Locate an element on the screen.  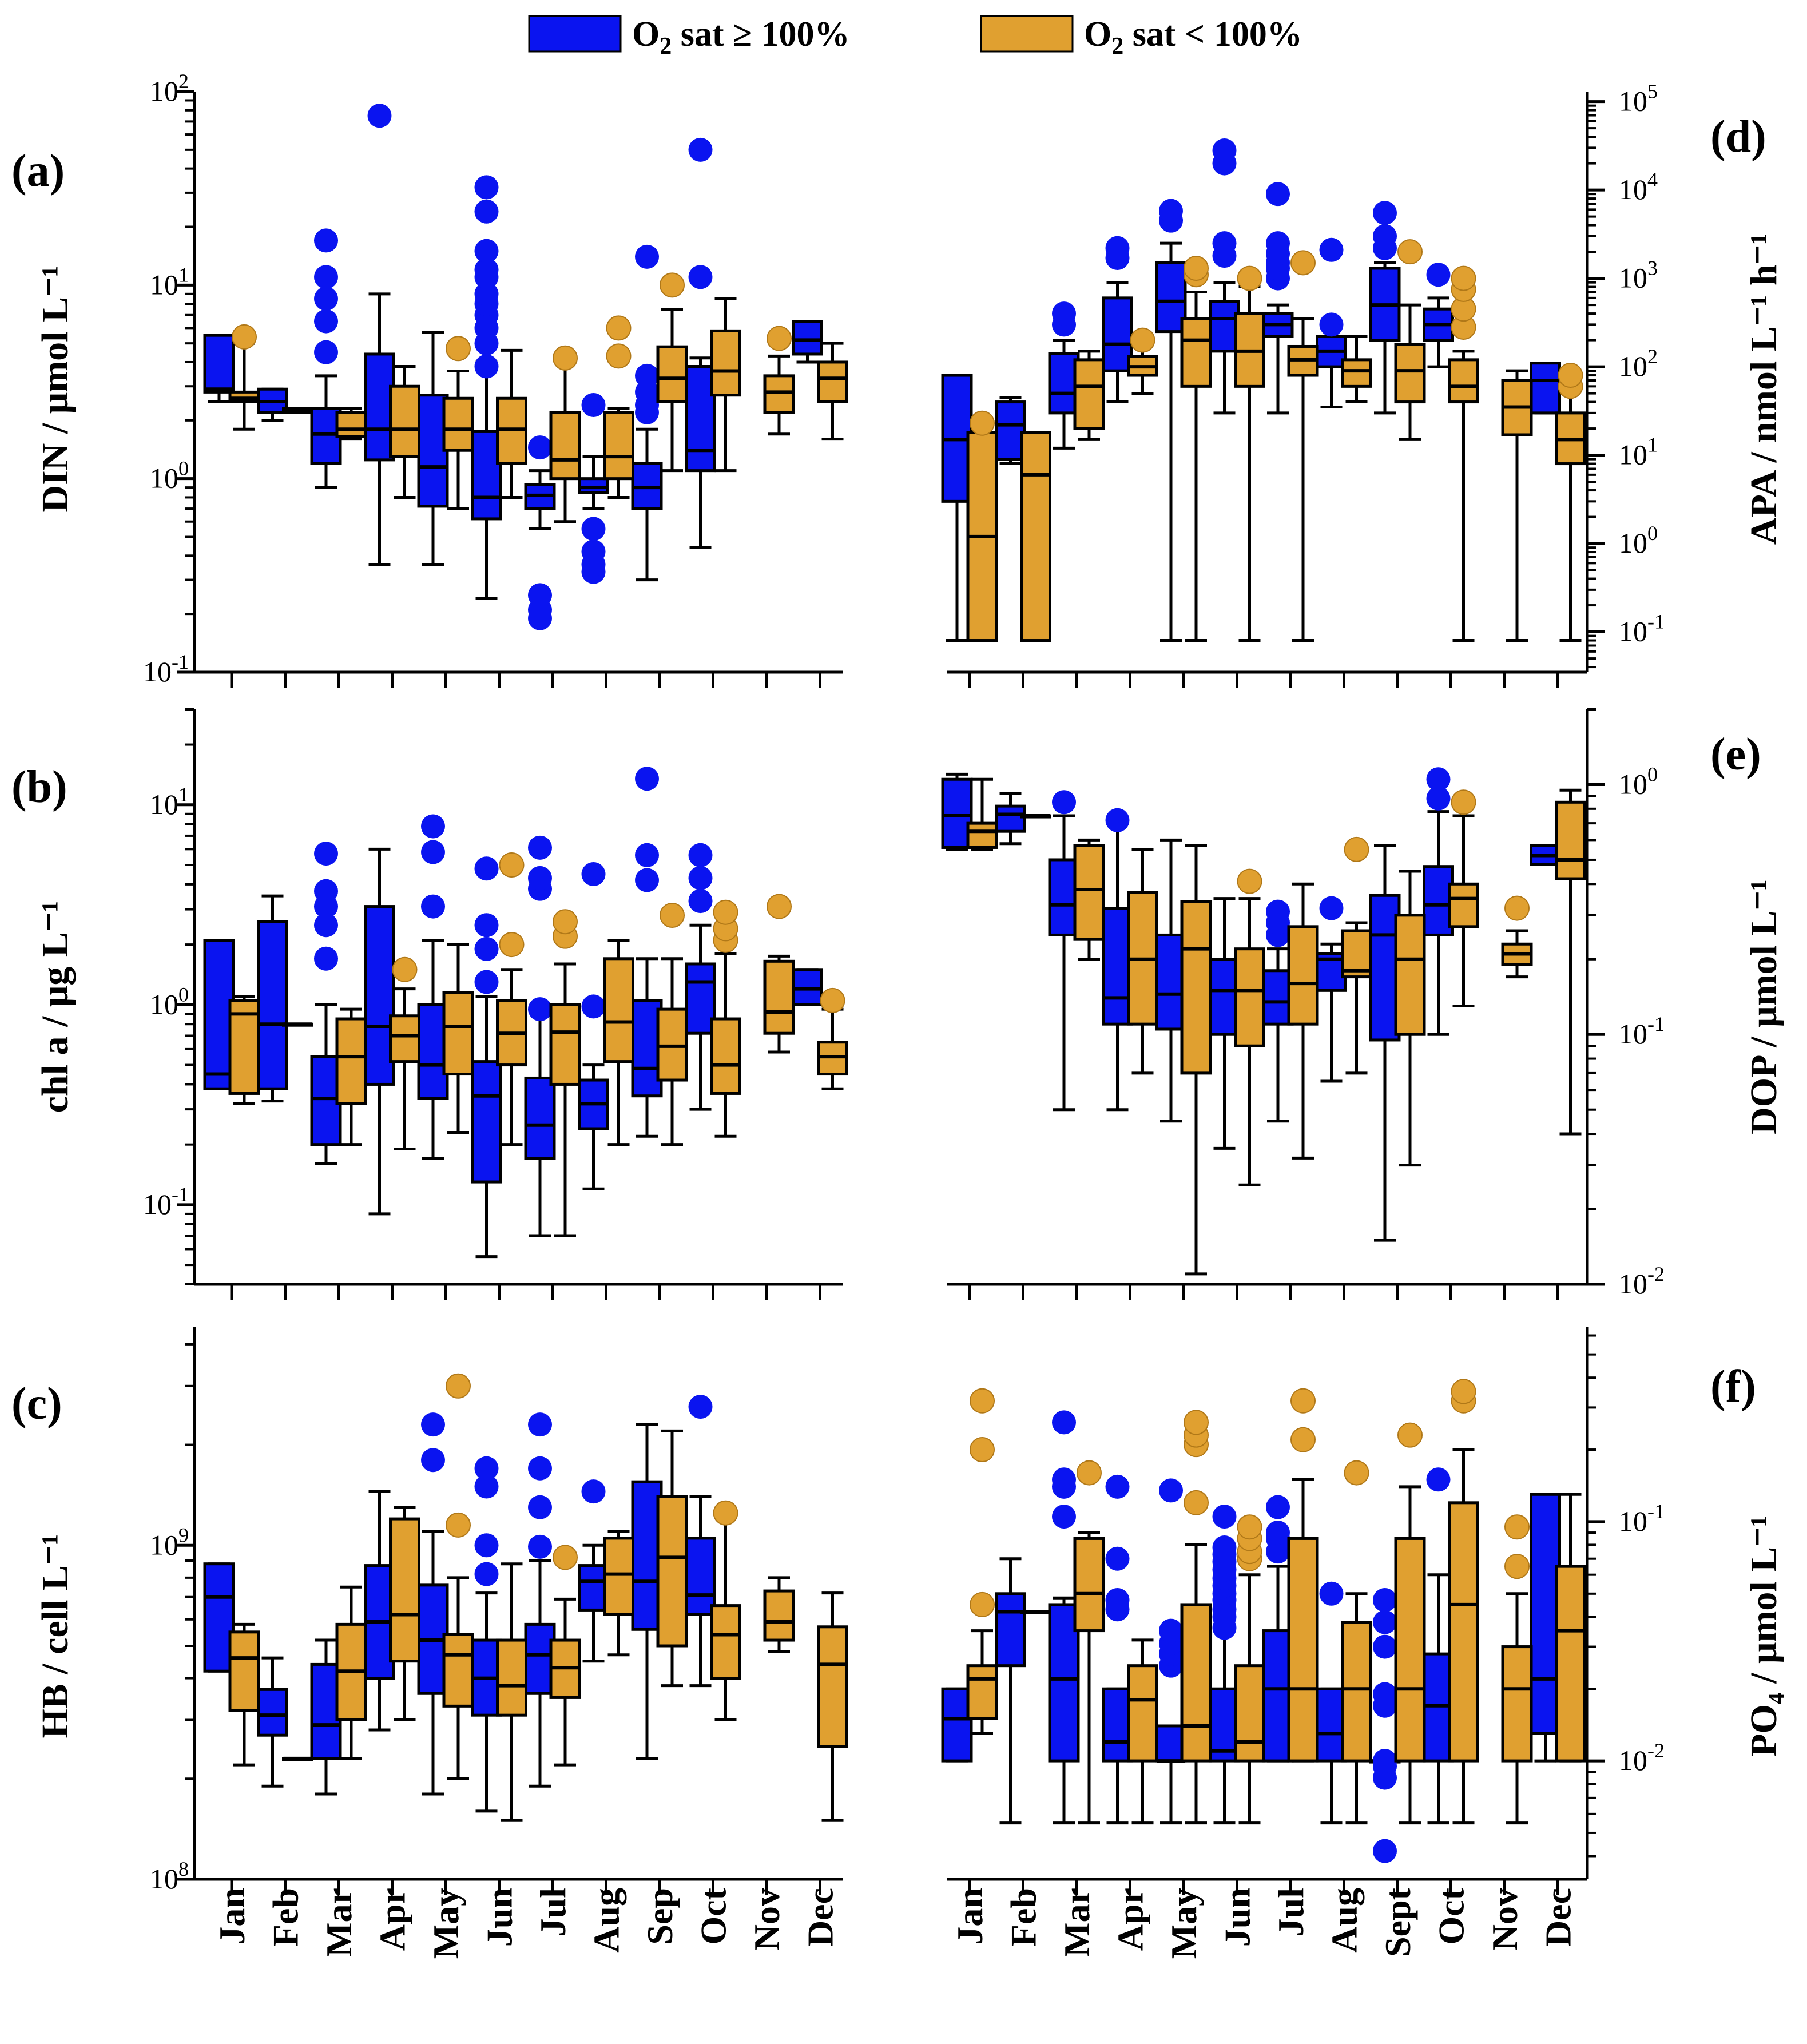
month-label: Jul is located at coordinates (1290, 1912).